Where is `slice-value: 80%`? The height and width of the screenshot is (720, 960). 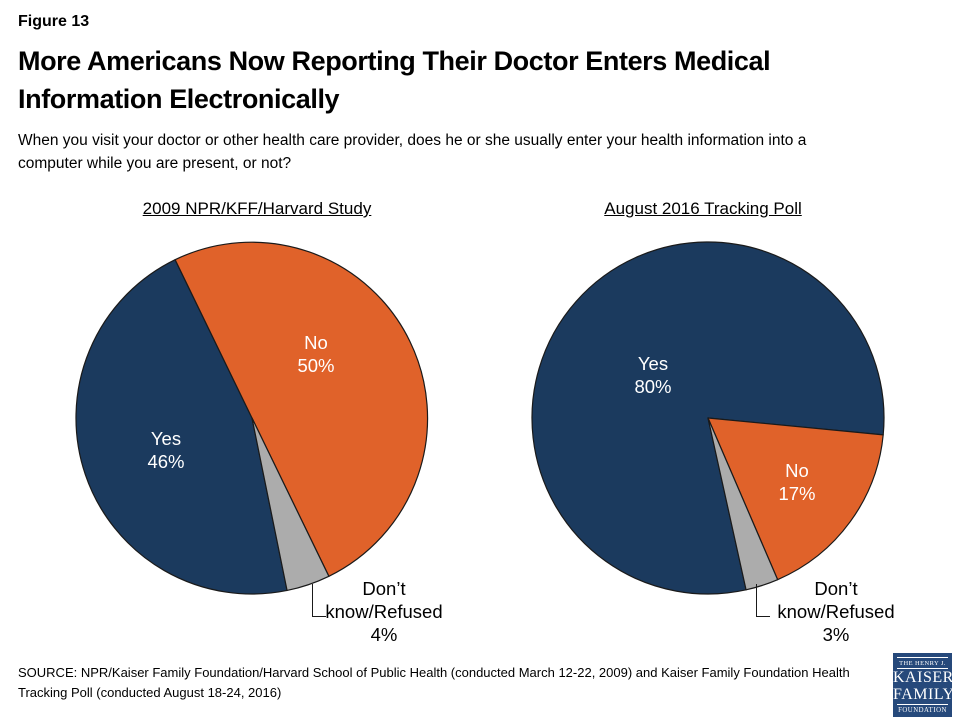
slice-value: 80% is located at coordinates (653, 386).